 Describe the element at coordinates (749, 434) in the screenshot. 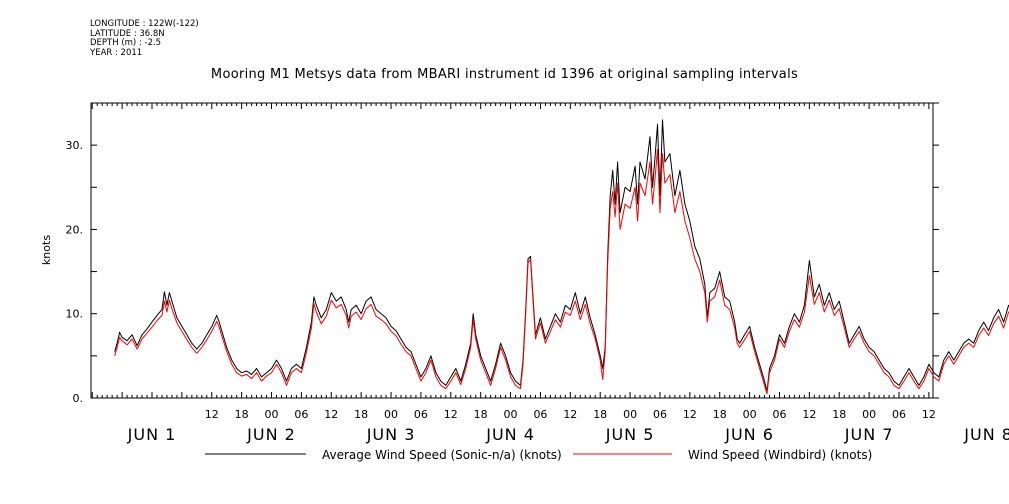

I see `day-label: JUN 6` at that location.